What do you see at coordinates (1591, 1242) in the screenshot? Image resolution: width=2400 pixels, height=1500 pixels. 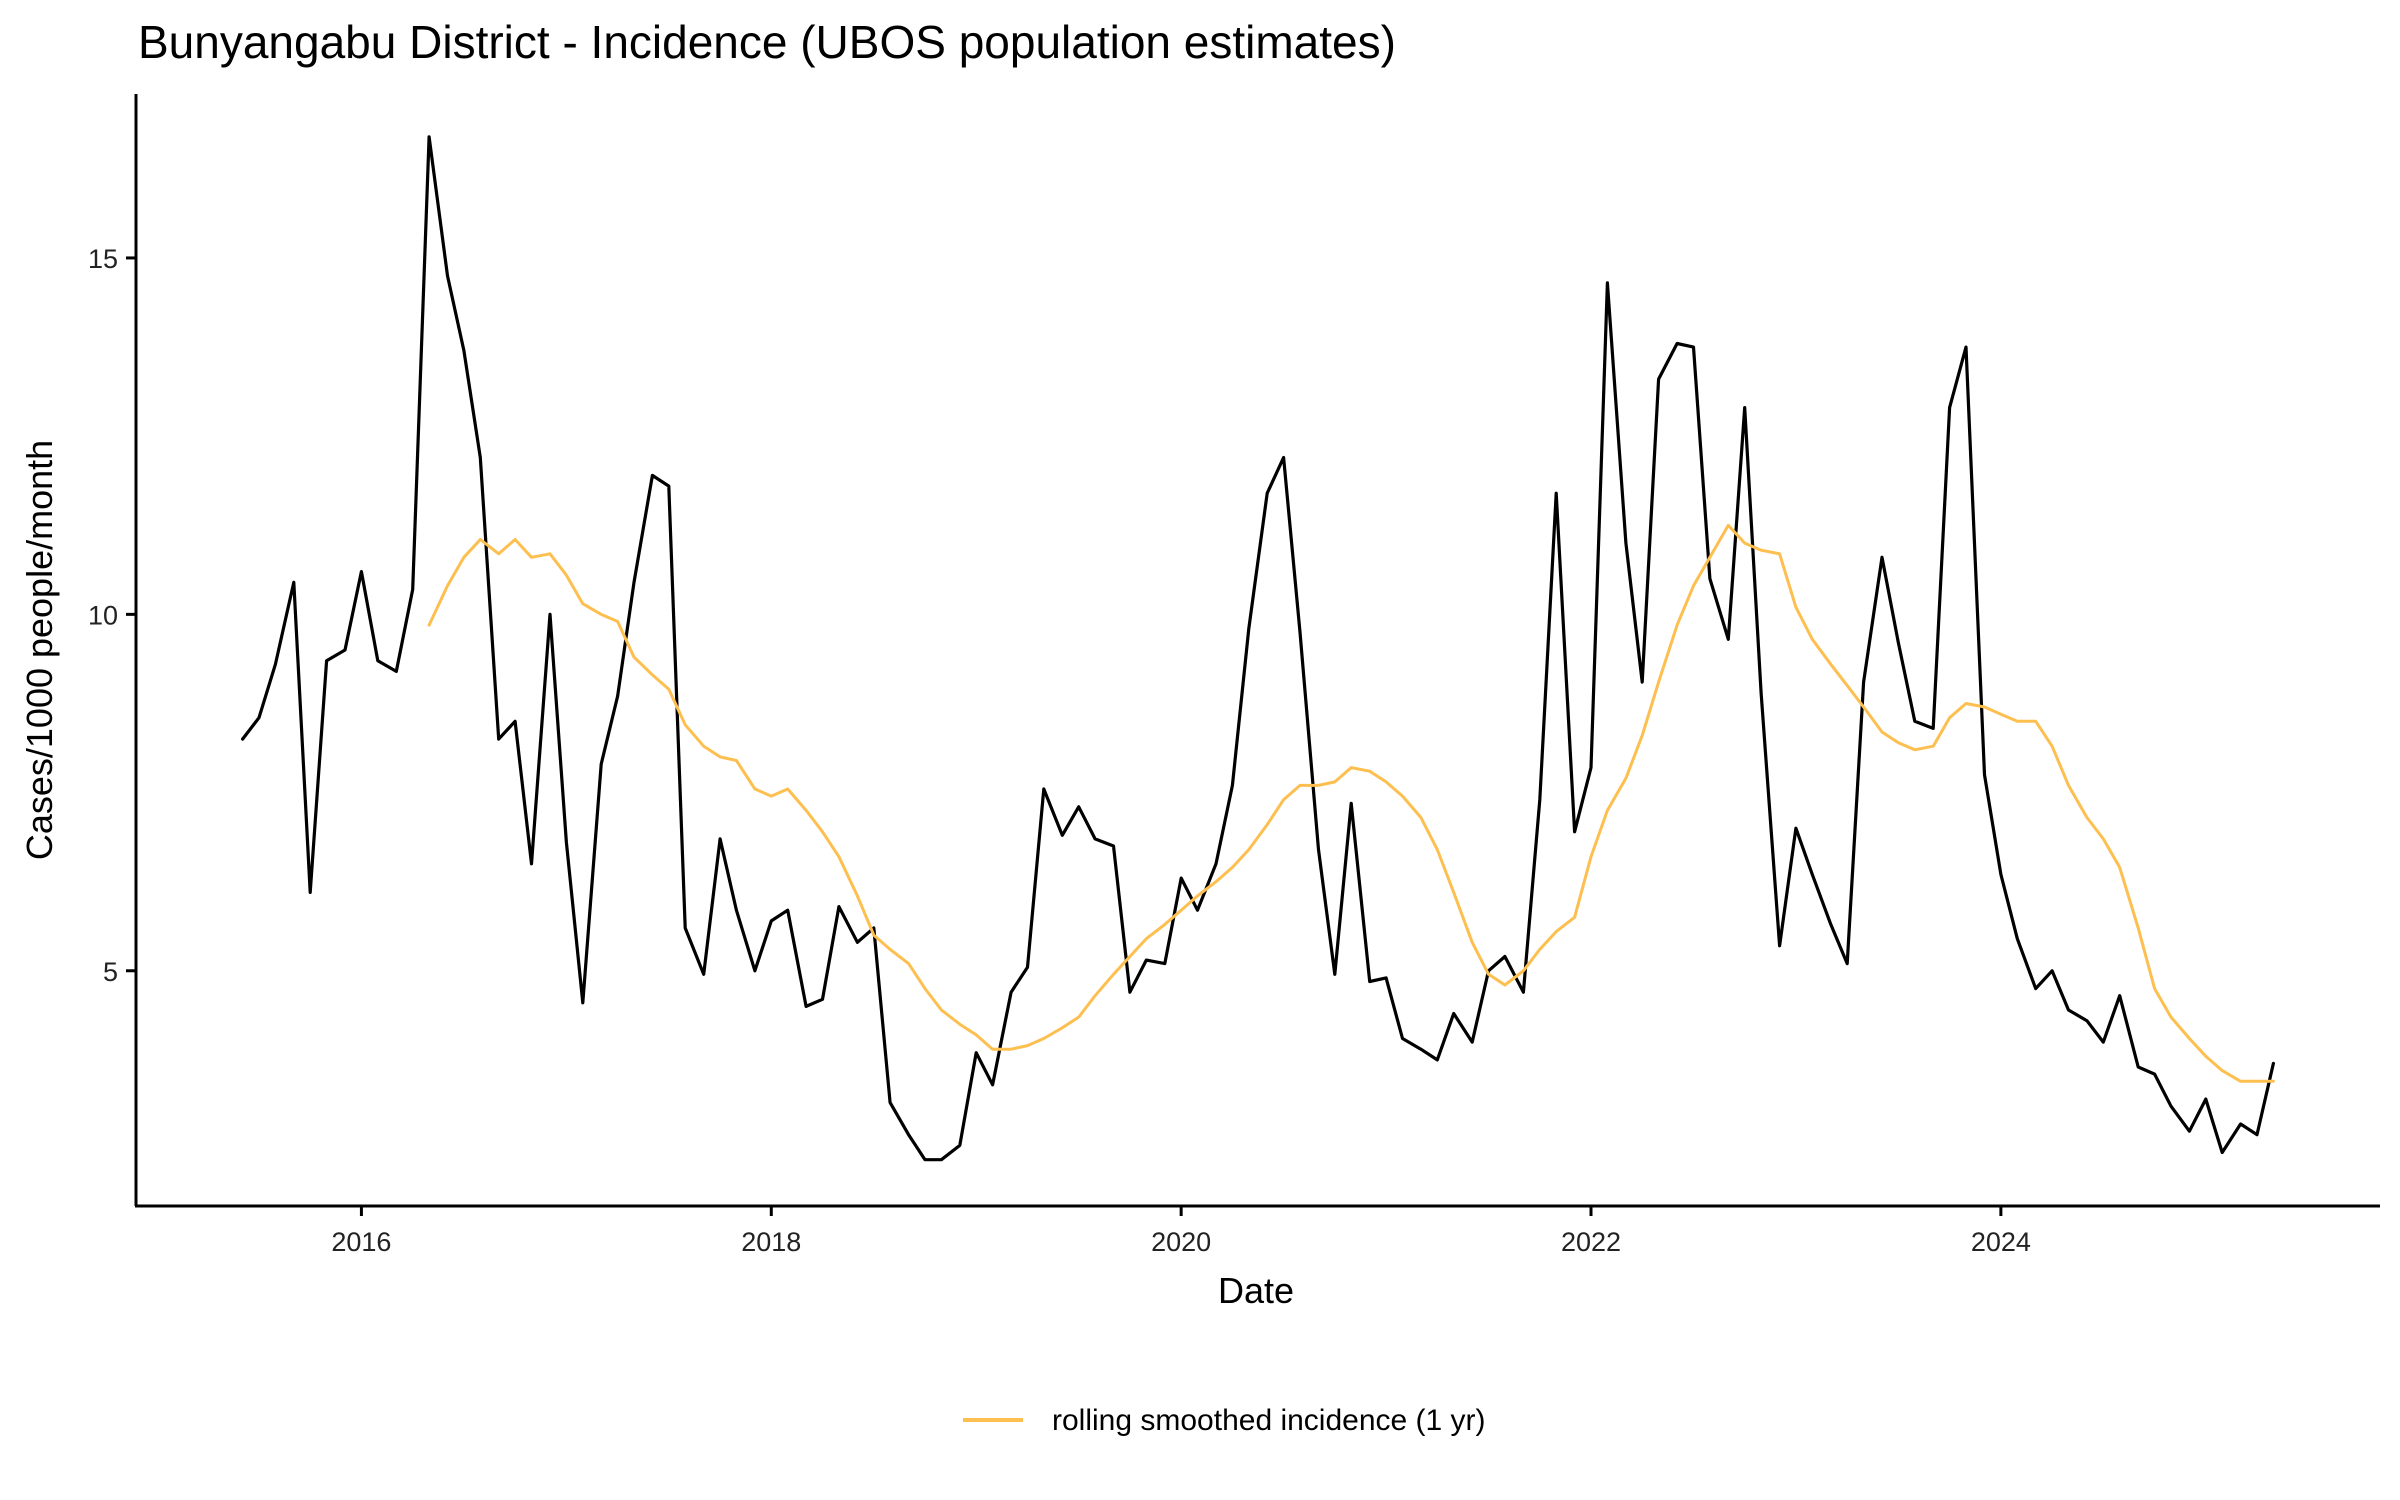 I see `x-tick-label: 2022` at bounding box center [1591, 1242].